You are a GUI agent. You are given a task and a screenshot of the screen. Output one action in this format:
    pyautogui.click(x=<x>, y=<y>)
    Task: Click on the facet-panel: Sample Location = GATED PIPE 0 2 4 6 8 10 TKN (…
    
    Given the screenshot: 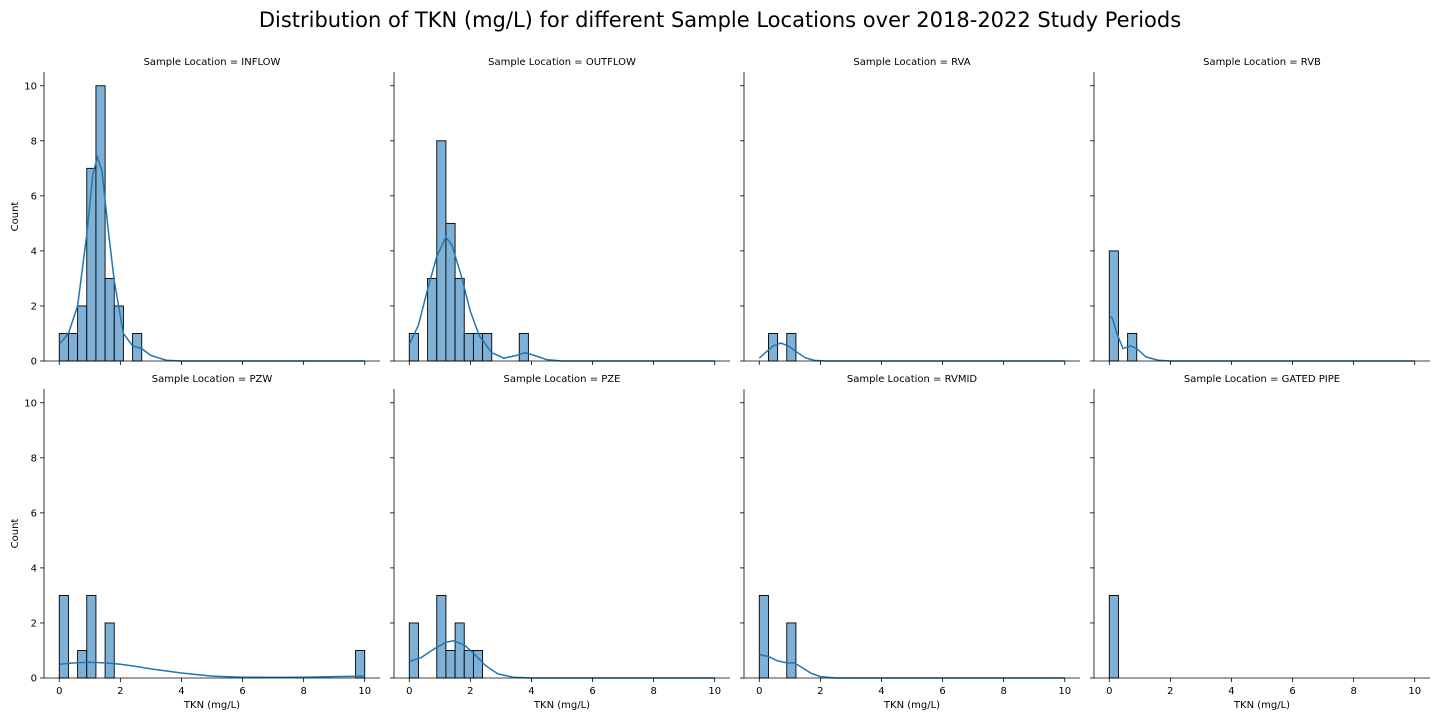 What is the action you would take?
    pyautogui.click(x=1260, y=542)
    